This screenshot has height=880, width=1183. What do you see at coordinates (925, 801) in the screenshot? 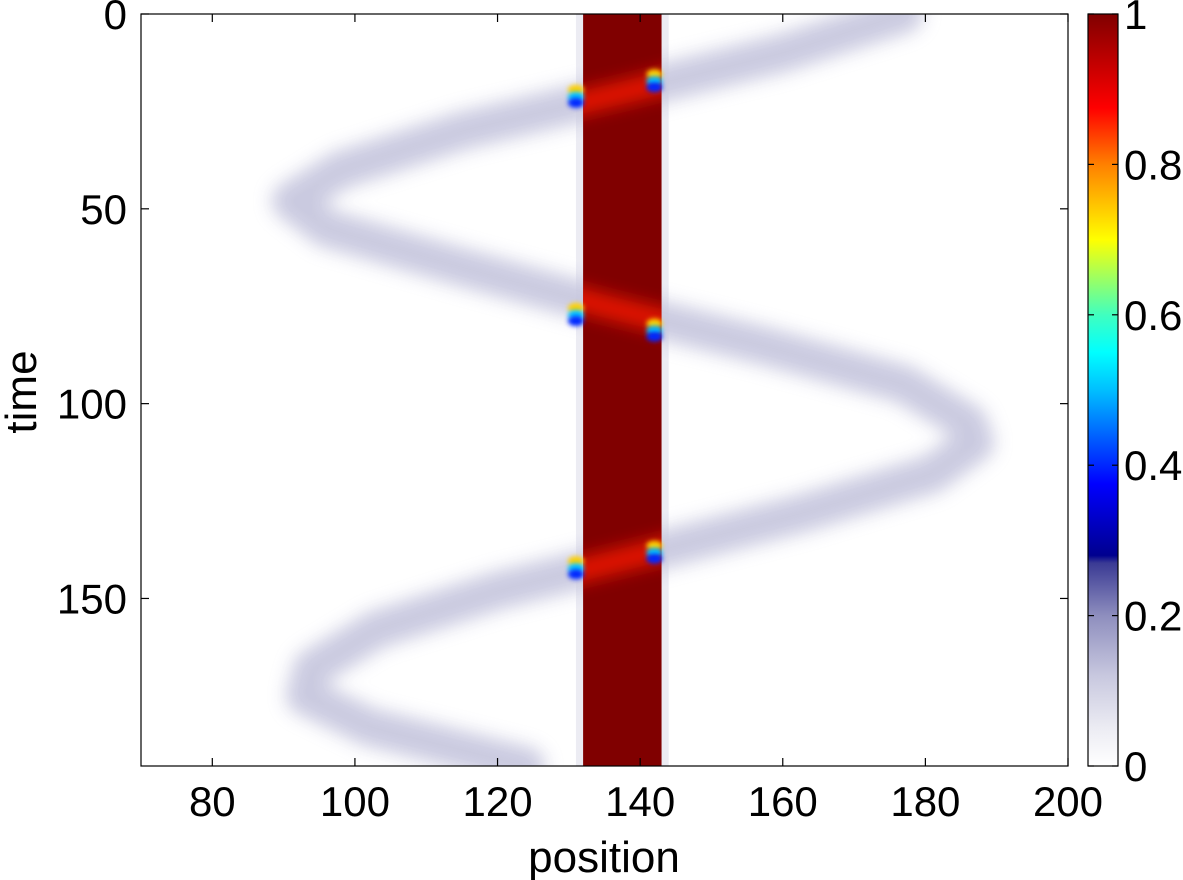
I see `x-tick-label: 180` at bounding box center [925, 801].